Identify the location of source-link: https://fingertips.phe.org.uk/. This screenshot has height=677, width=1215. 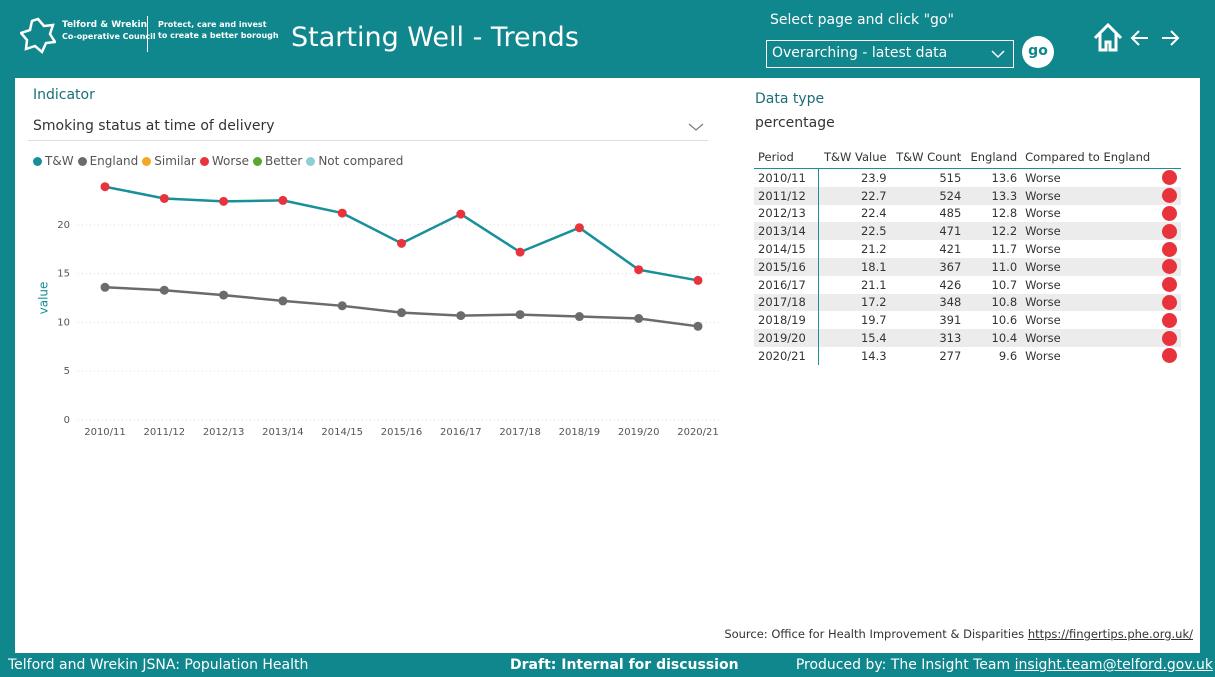
(1110, 634).